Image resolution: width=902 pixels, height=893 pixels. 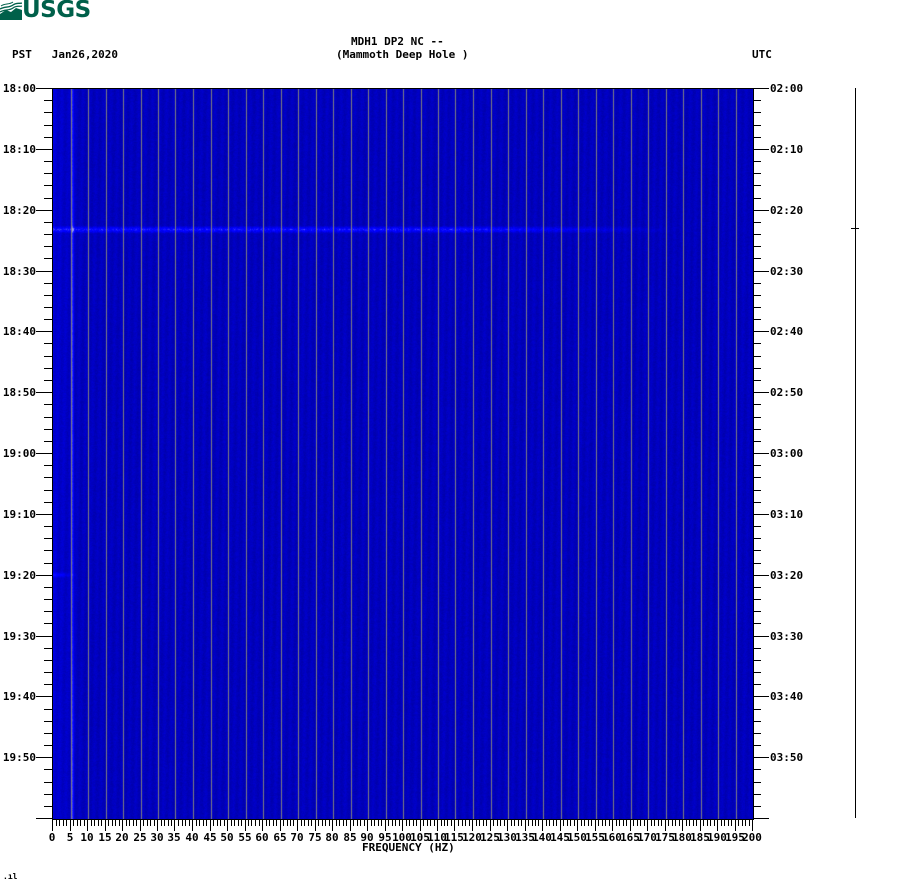 What do you see at coordinates (762, 54) in the screenshot?
I see `timezone-right-label: UTC` at bounding box center [762, 54].